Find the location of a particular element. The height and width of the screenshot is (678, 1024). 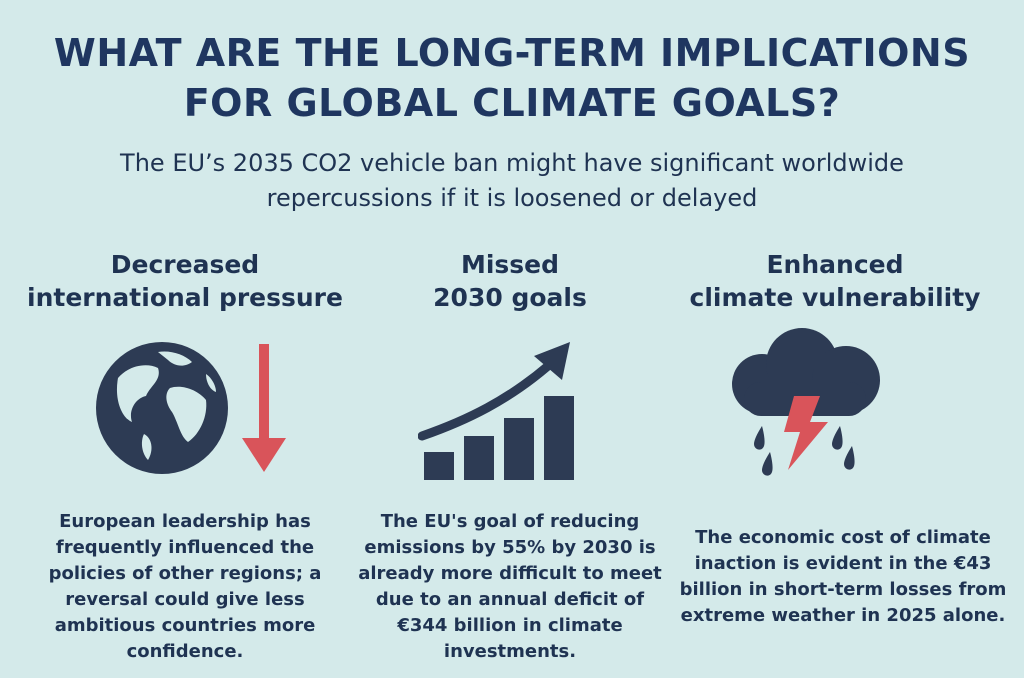

text-line: due to an annual deficit of is located at coordinates (510, 599).